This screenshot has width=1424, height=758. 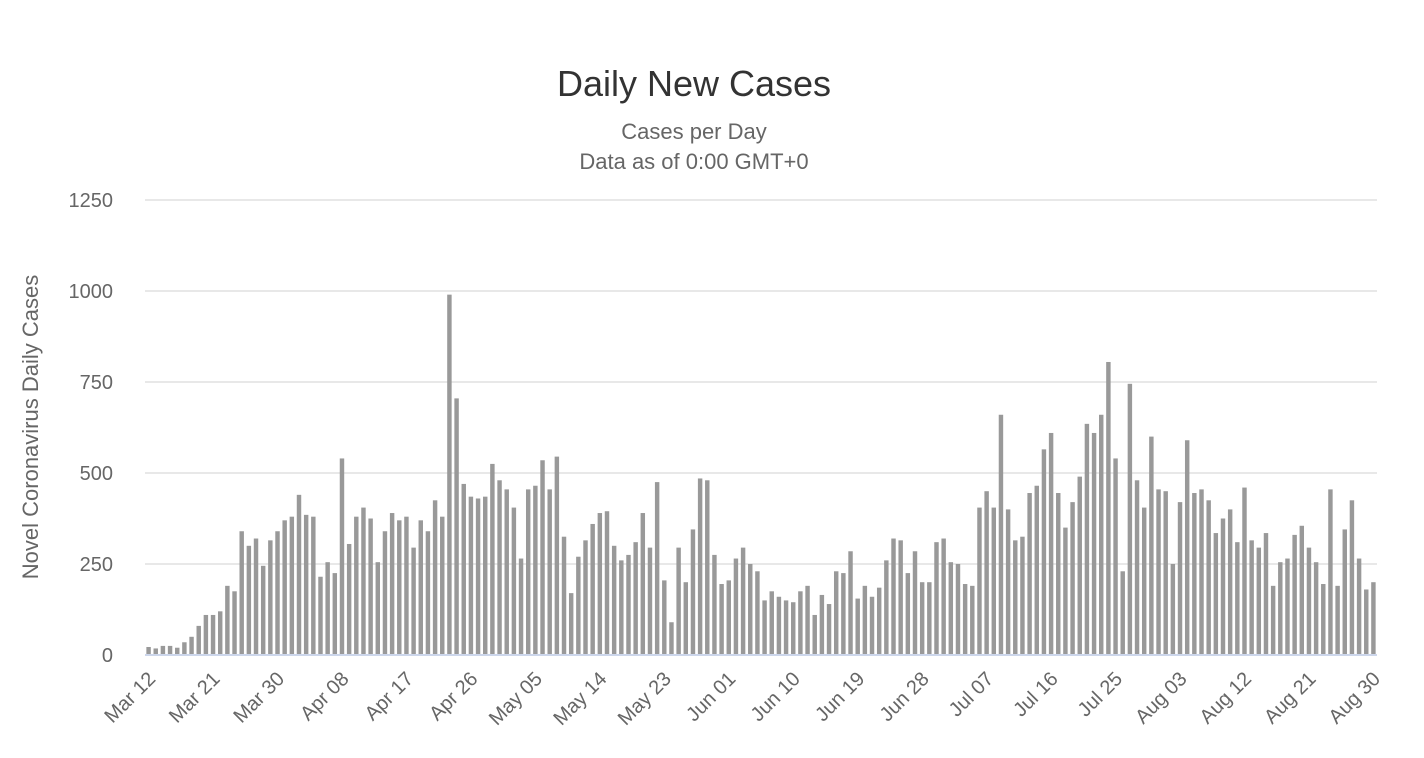 I want to click on chart-title: Daily New Cases, so click(x=694, y=83).